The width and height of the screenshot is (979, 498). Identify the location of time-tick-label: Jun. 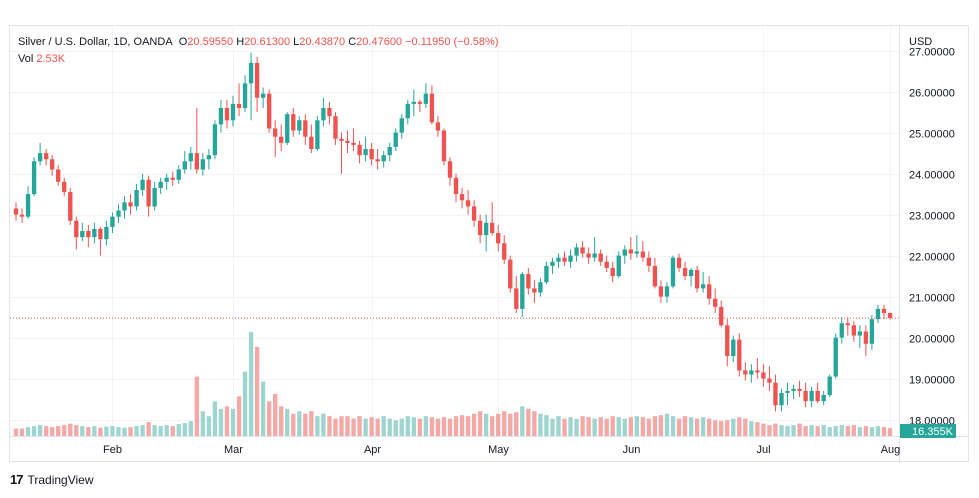
(632, 450).